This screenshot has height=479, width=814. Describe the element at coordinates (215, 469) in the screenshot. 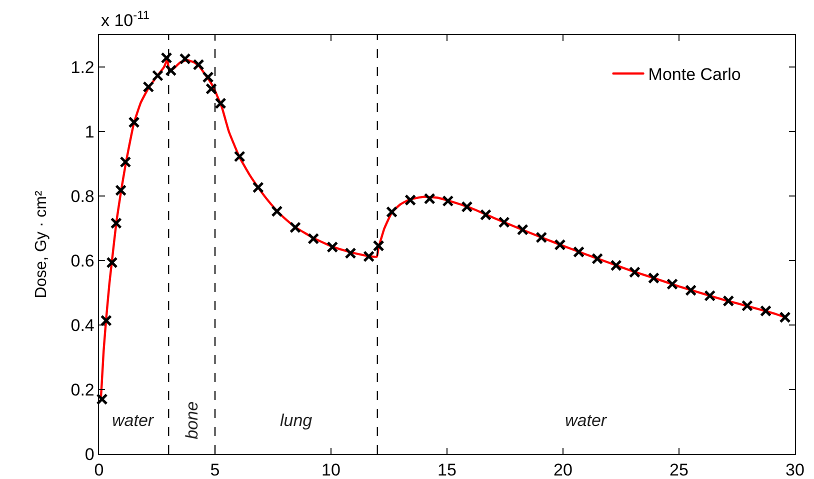

I see `x-tick-label: 5` at that location.